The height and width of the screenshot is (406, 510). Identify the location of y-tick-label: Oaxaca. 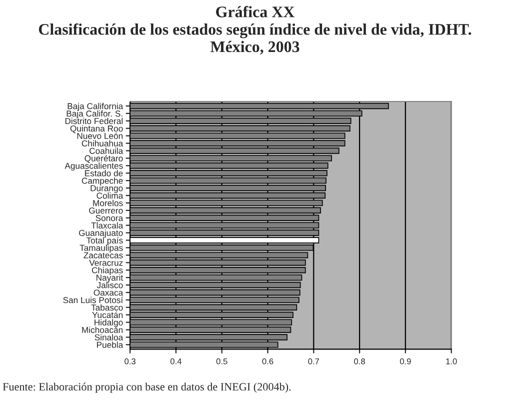
(109, 293).